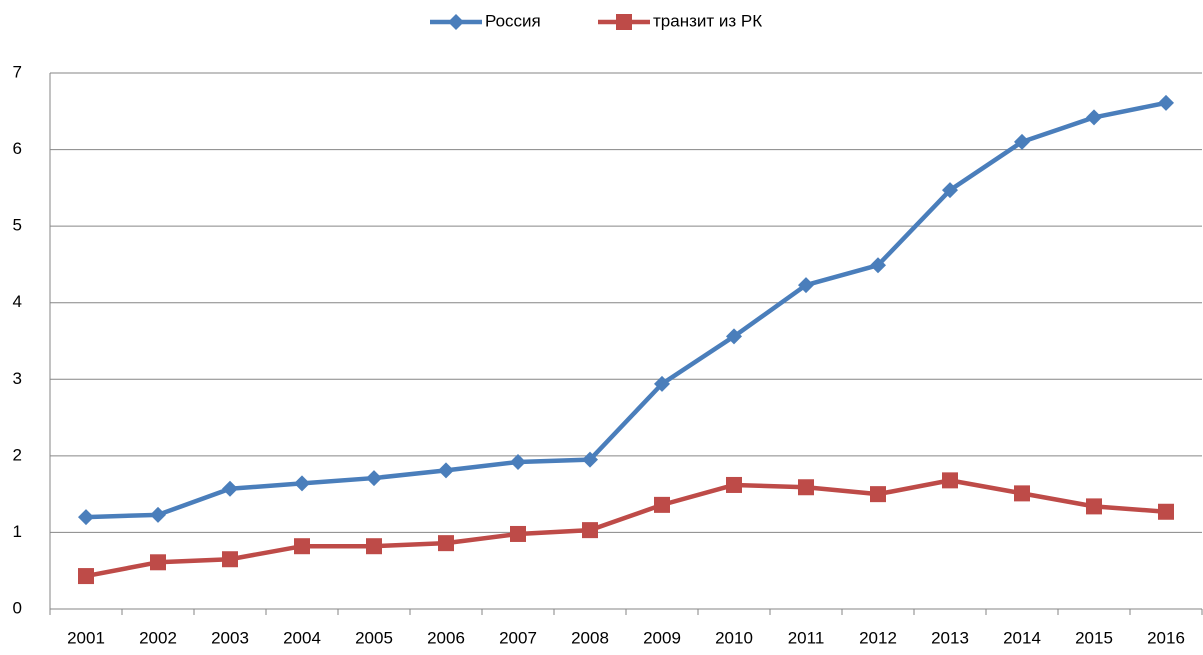 The height and width of the screenshot is (655, 1203). What do you see at coordinates (513, 20) in the screenshot?
I see `legend-label: Россия` at bounding box center [513, 20].